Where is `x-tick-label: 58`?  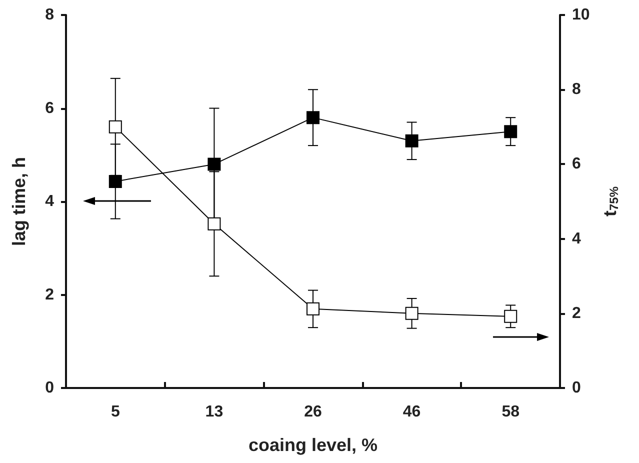 x-tick-label: 58 is located at coordinates (511, 412).